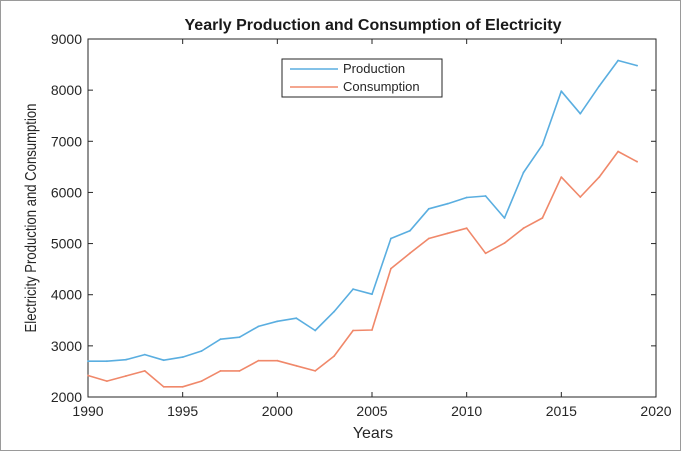 This screenshot has width=681, height=451. What do you see at coordinates (66, 244) in the screenshot?
I see `y-tick-label: 5000` at bounding box center [66, 244].